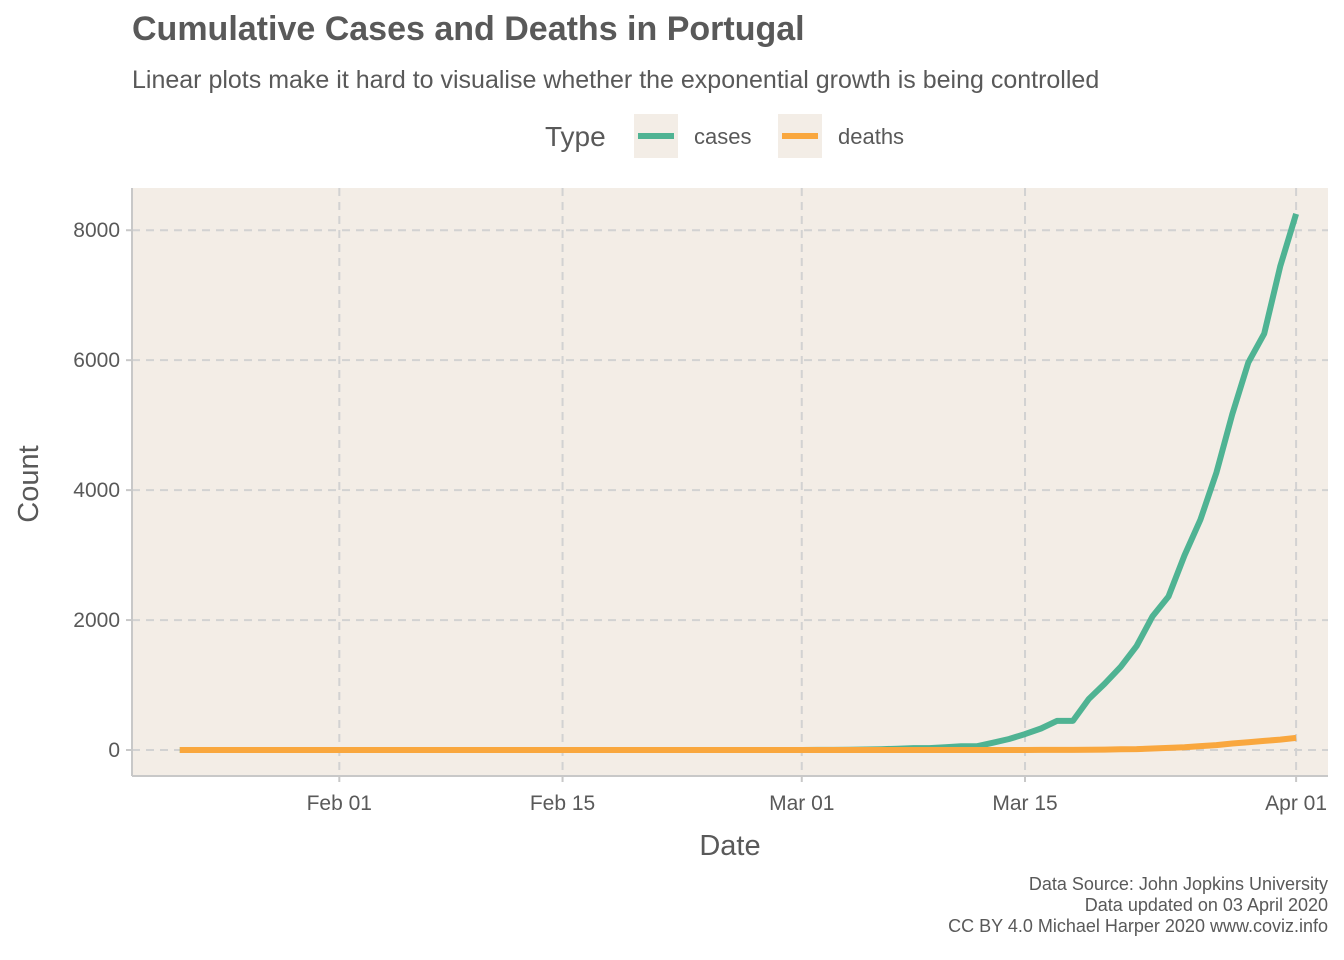 The height and width of the screenshot is (960, 1344). I want to click on y-tick-label: 6000, so click(96, 360).